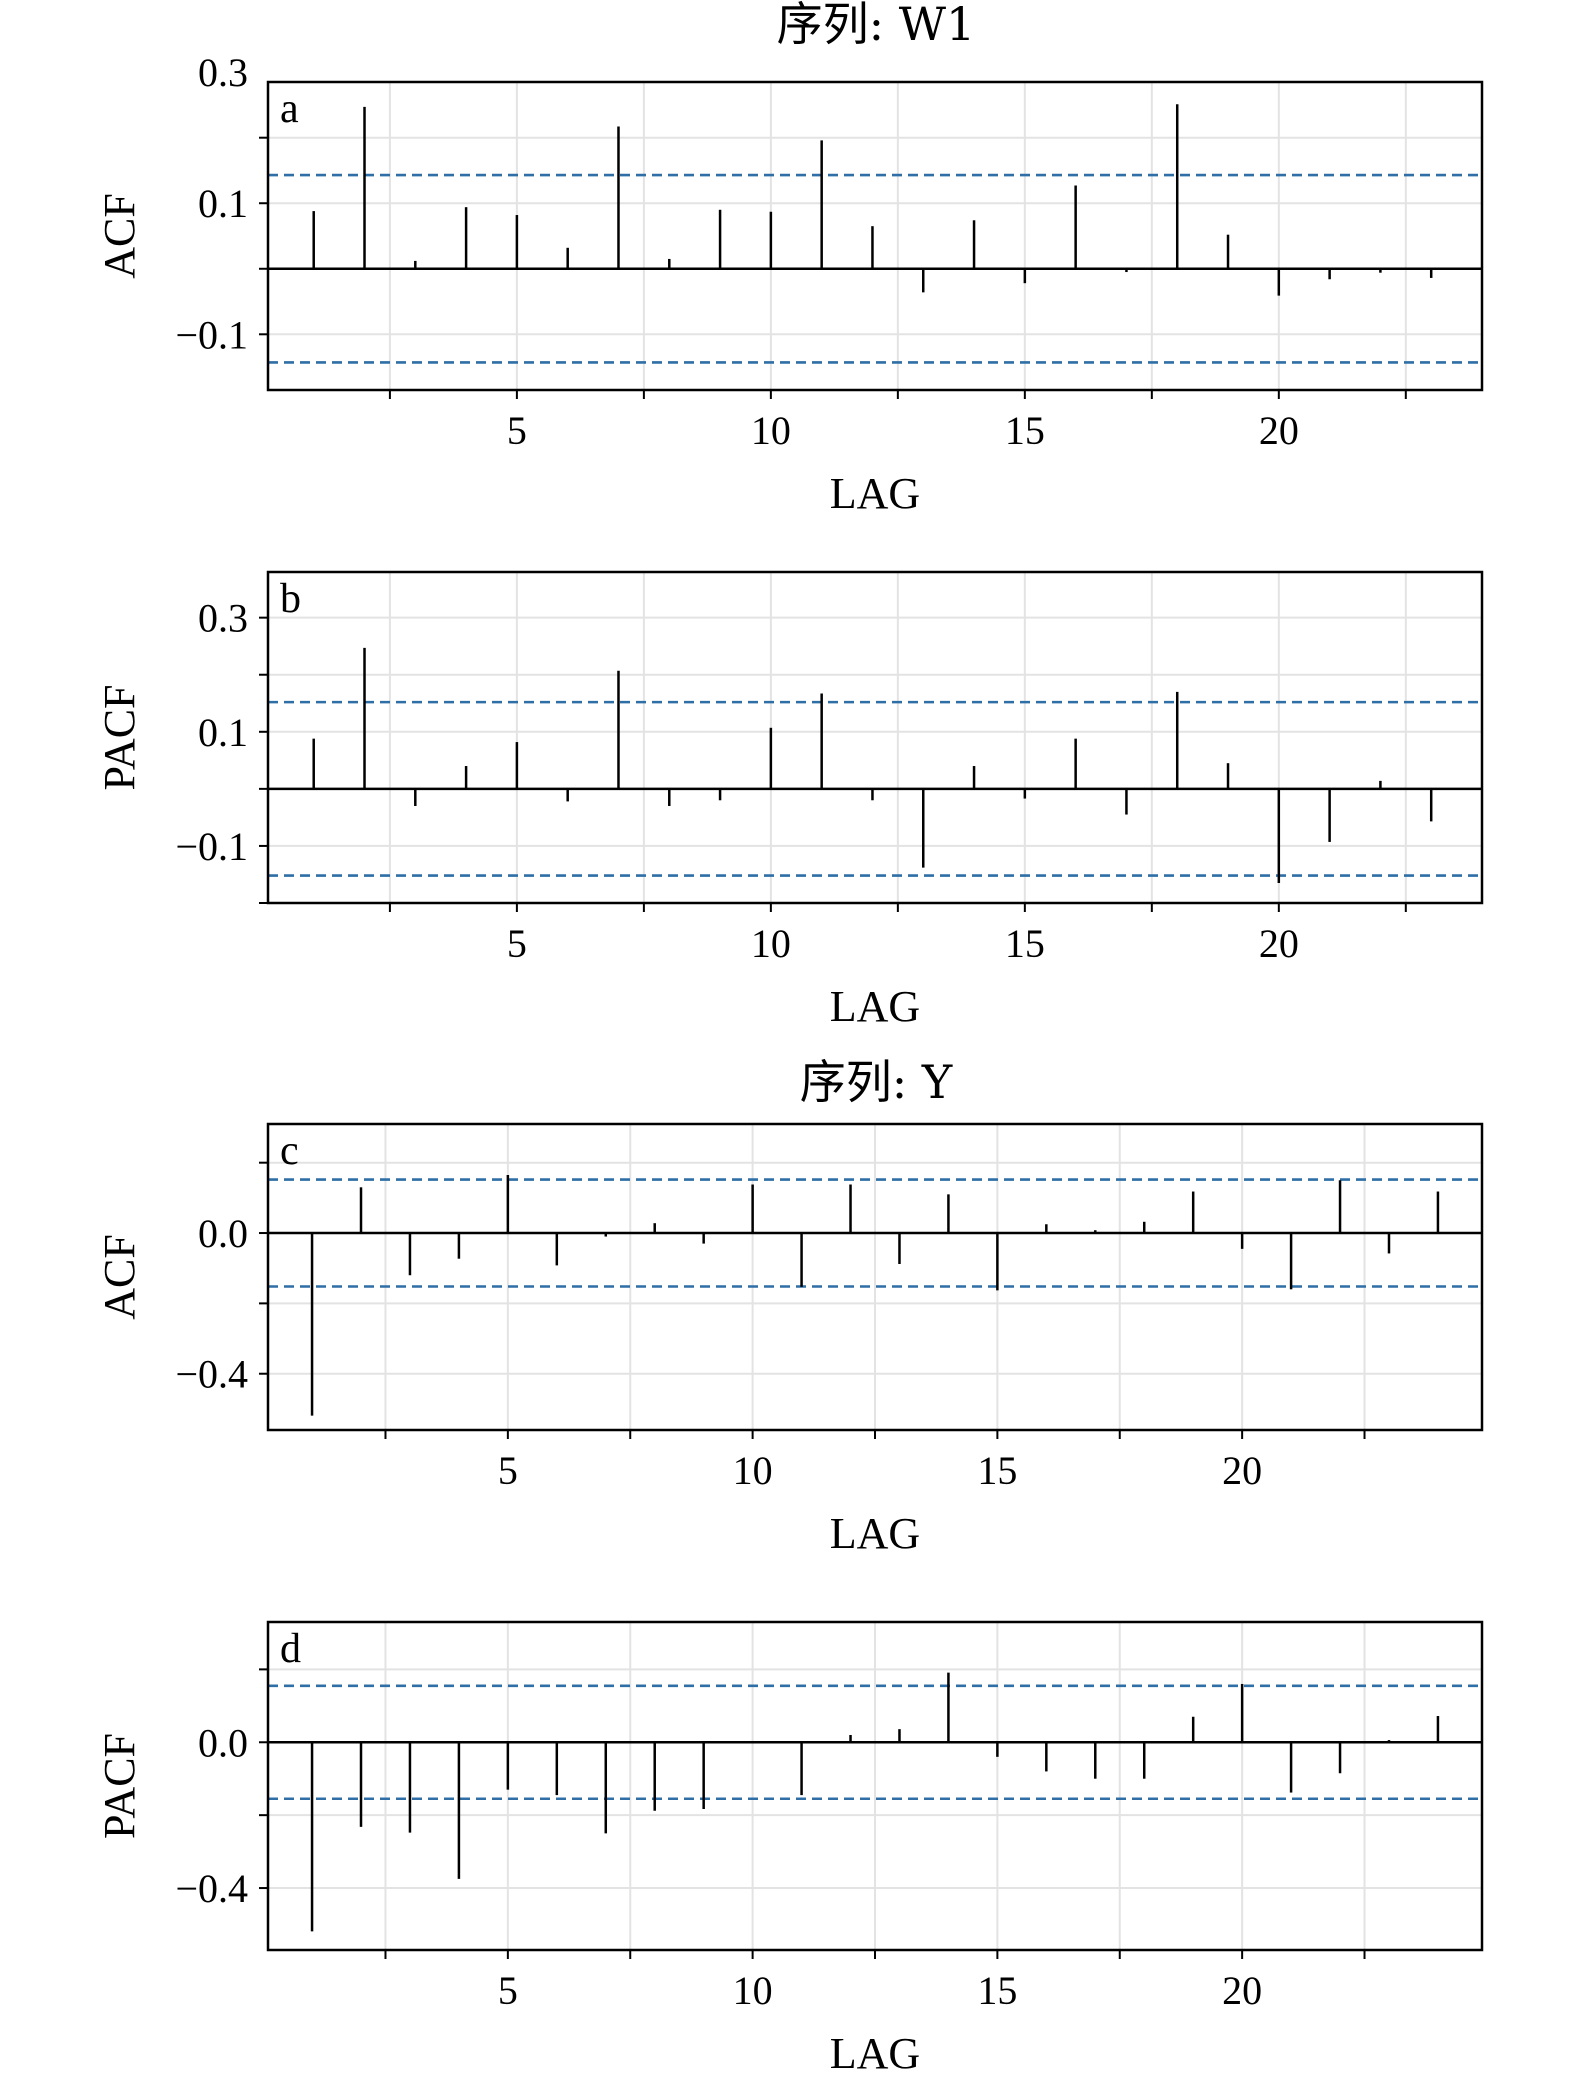  I want to click on panel-label: d, so click(290, 1649).